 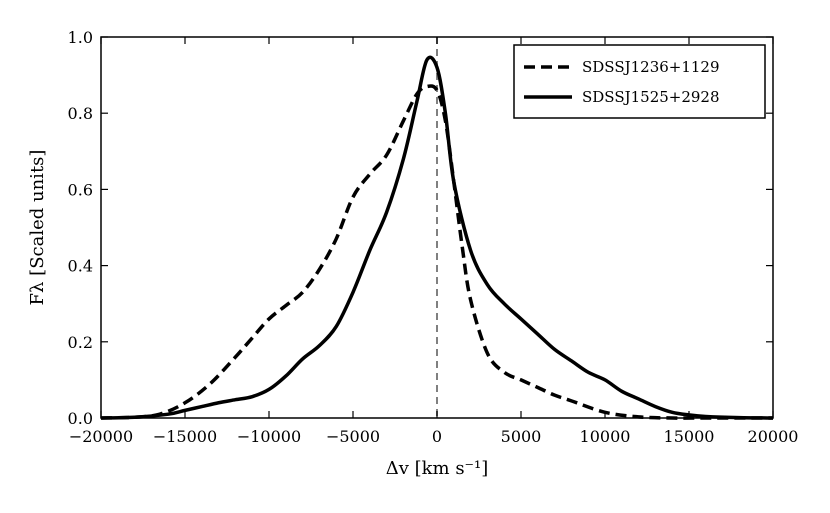 I want to click on x-tick-label: 20000, so click(x=773, y=436).